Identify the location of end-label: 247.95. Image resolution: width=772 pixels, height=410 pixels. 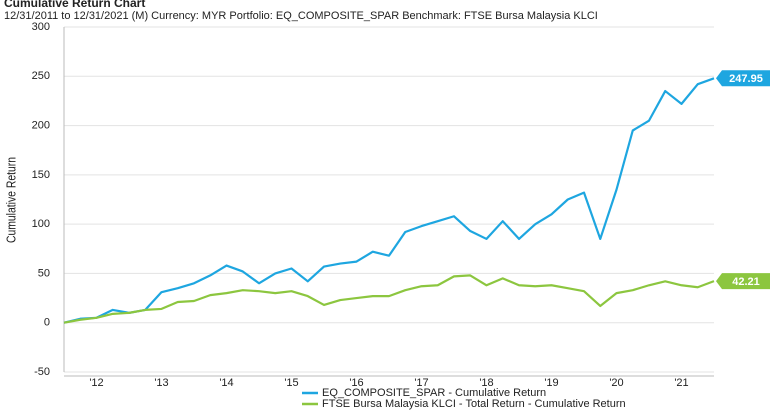
(746, 79).